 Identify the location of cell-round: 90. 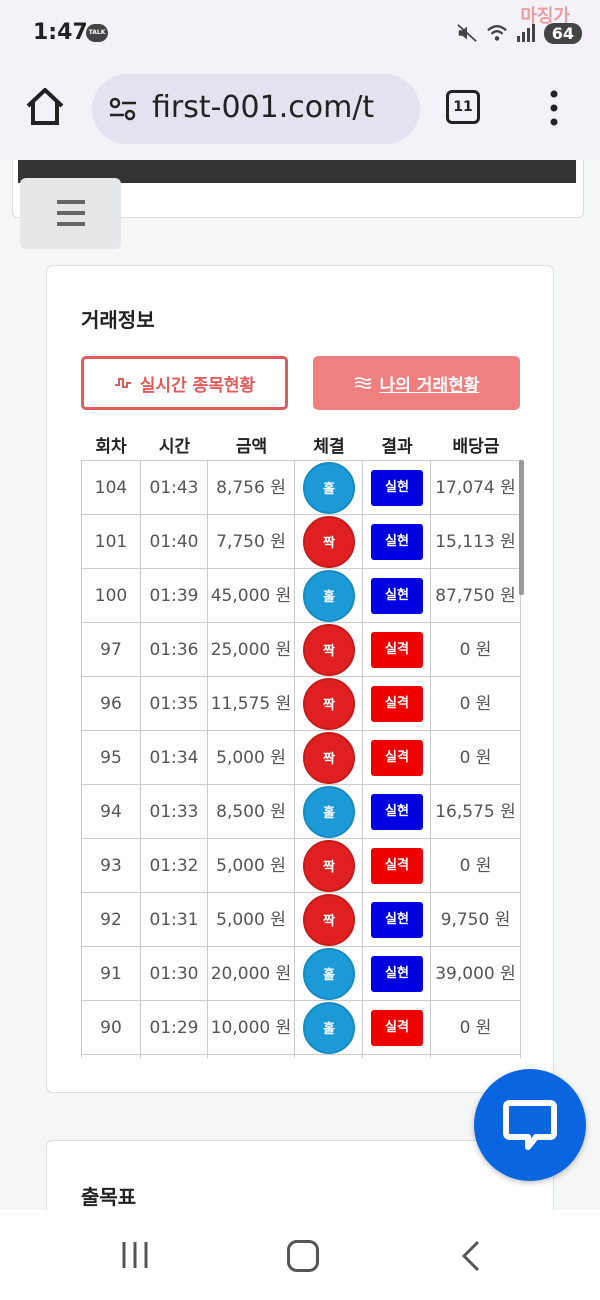
(111, 1028).